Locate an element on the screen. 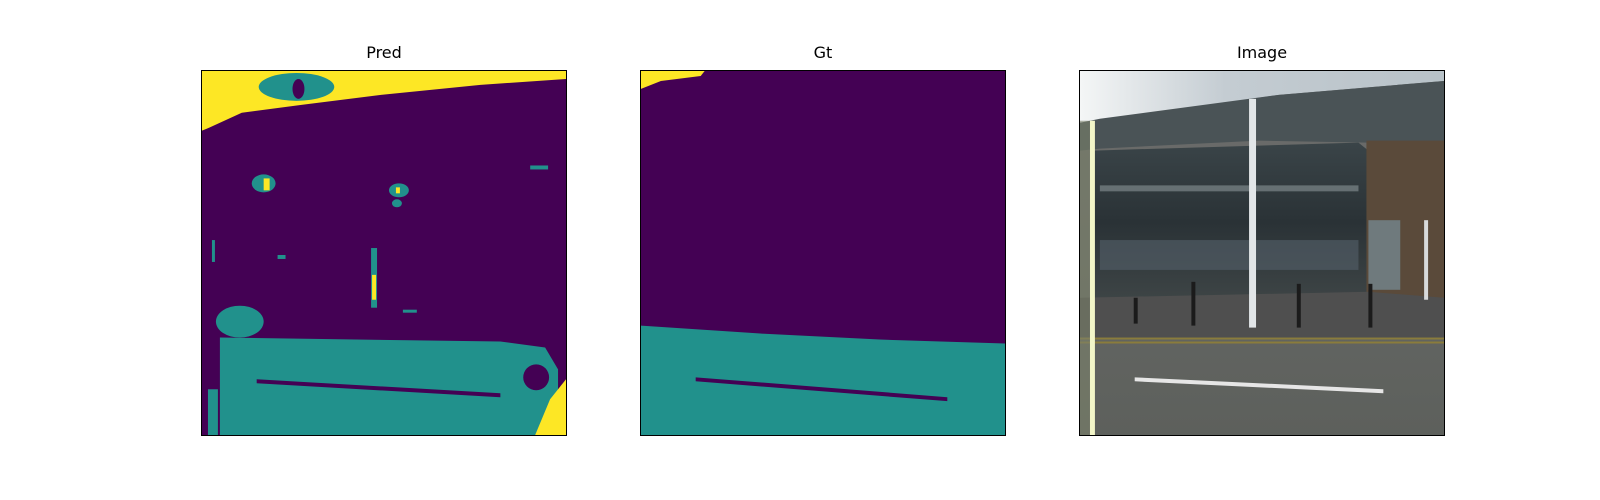  image-title: Image is located at coordinates (1262, 52).